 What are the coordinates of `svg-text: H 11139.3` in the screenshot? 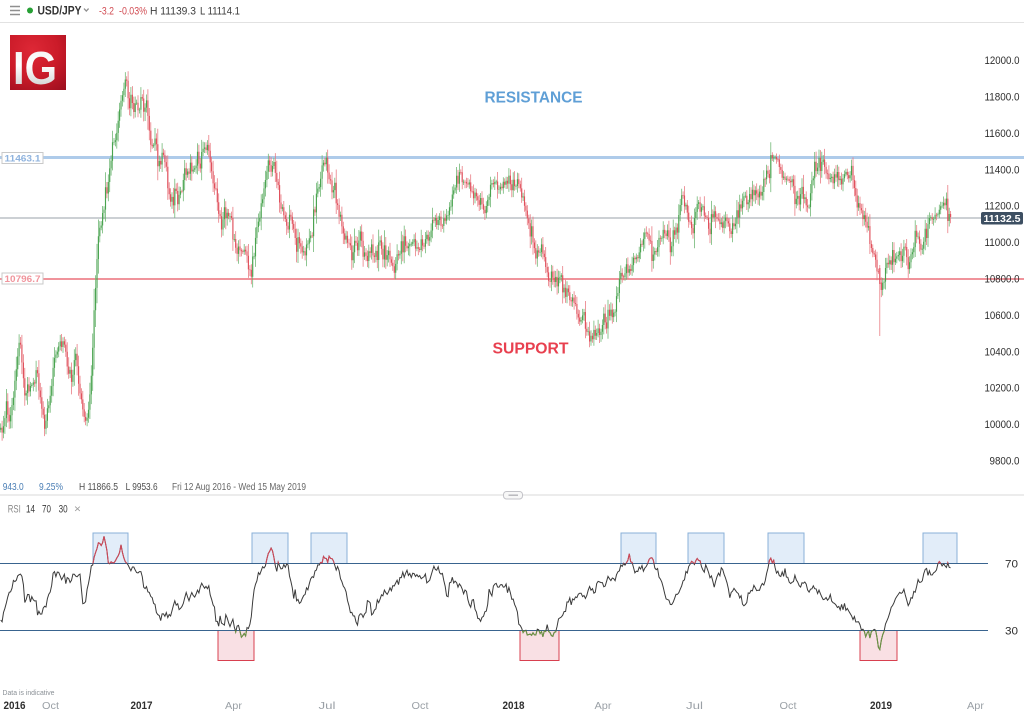 It's located at (173, 12).